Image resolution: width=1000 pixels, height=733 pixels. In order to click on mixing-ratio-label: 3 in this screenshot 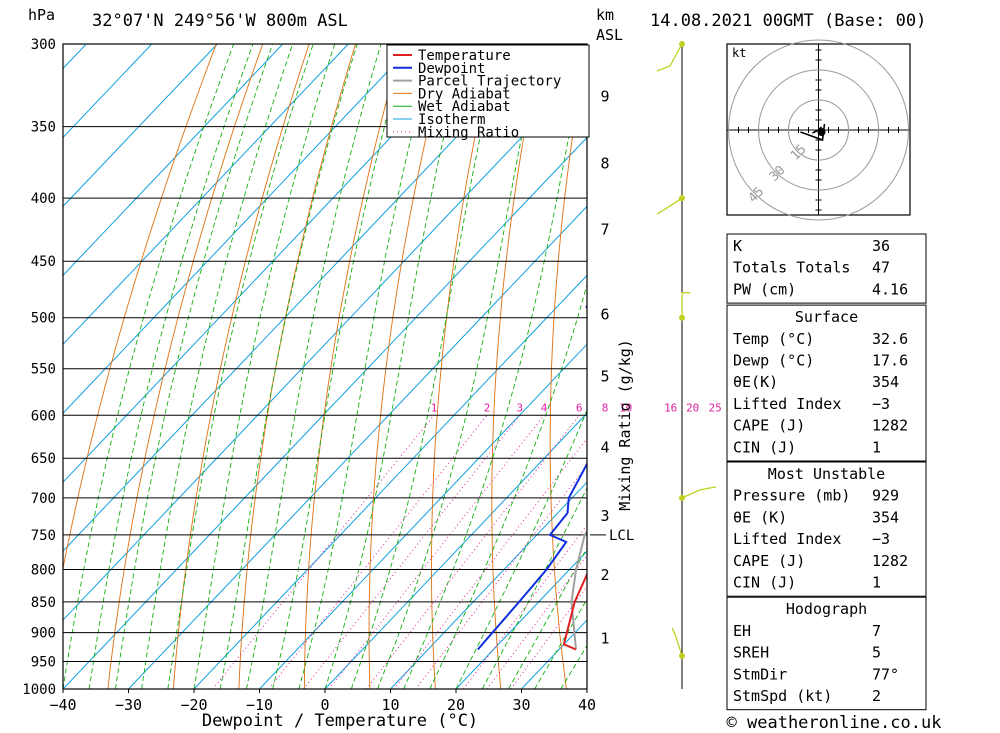, I will do `click(519, 407)`.